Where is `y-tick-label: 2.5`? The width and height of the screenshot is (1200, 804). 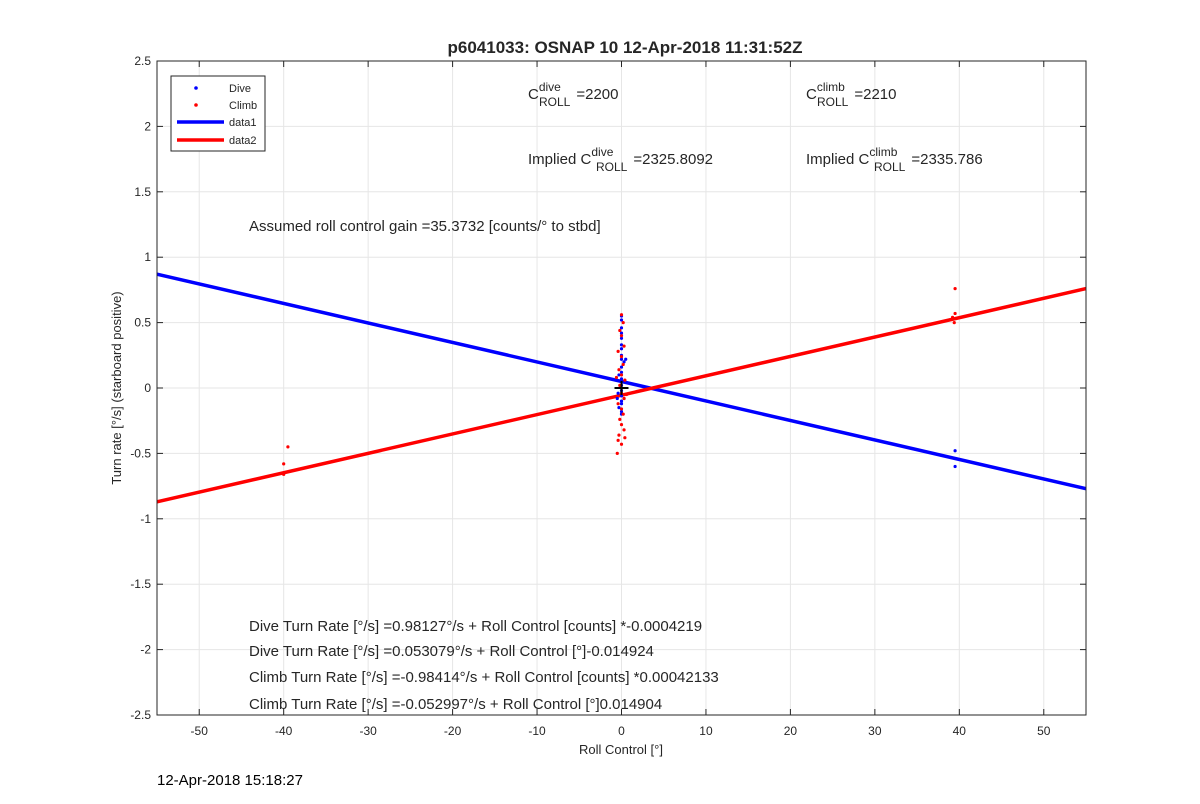
y-tick-label: 2.5 is located at coordinates (142, 61).